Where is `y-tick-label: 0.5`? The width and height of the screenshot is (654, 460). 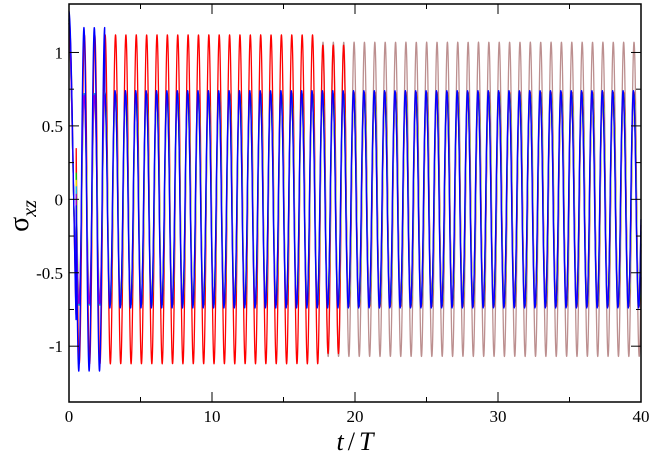
y-tick-label: 0.5 is located at coordinates (52, 126).